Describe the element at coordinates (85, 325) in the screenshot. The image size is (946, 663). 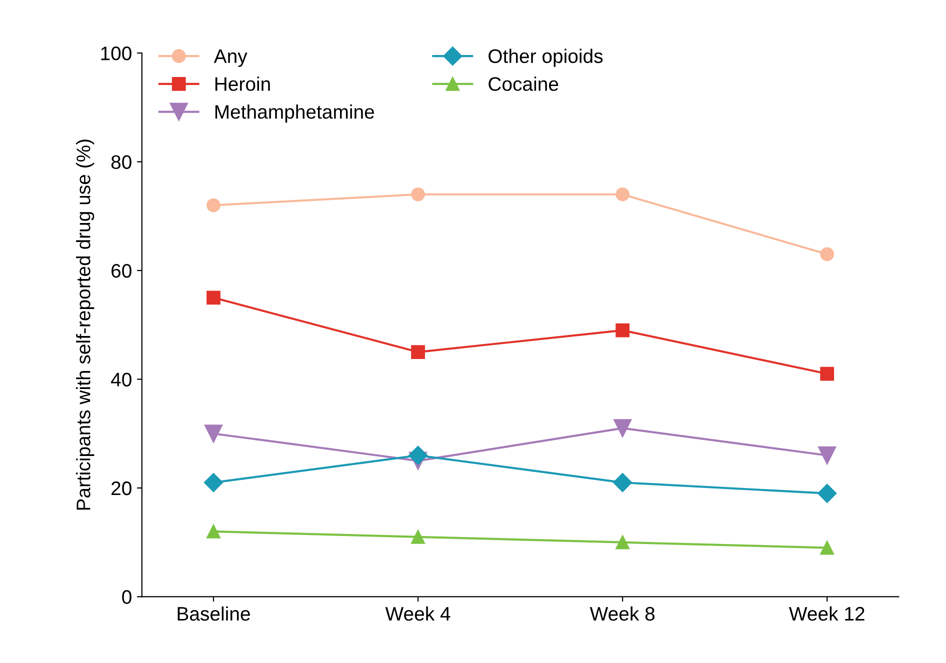
I see `y-axis-title: Participants with self-reported drug use (%)` at that location.